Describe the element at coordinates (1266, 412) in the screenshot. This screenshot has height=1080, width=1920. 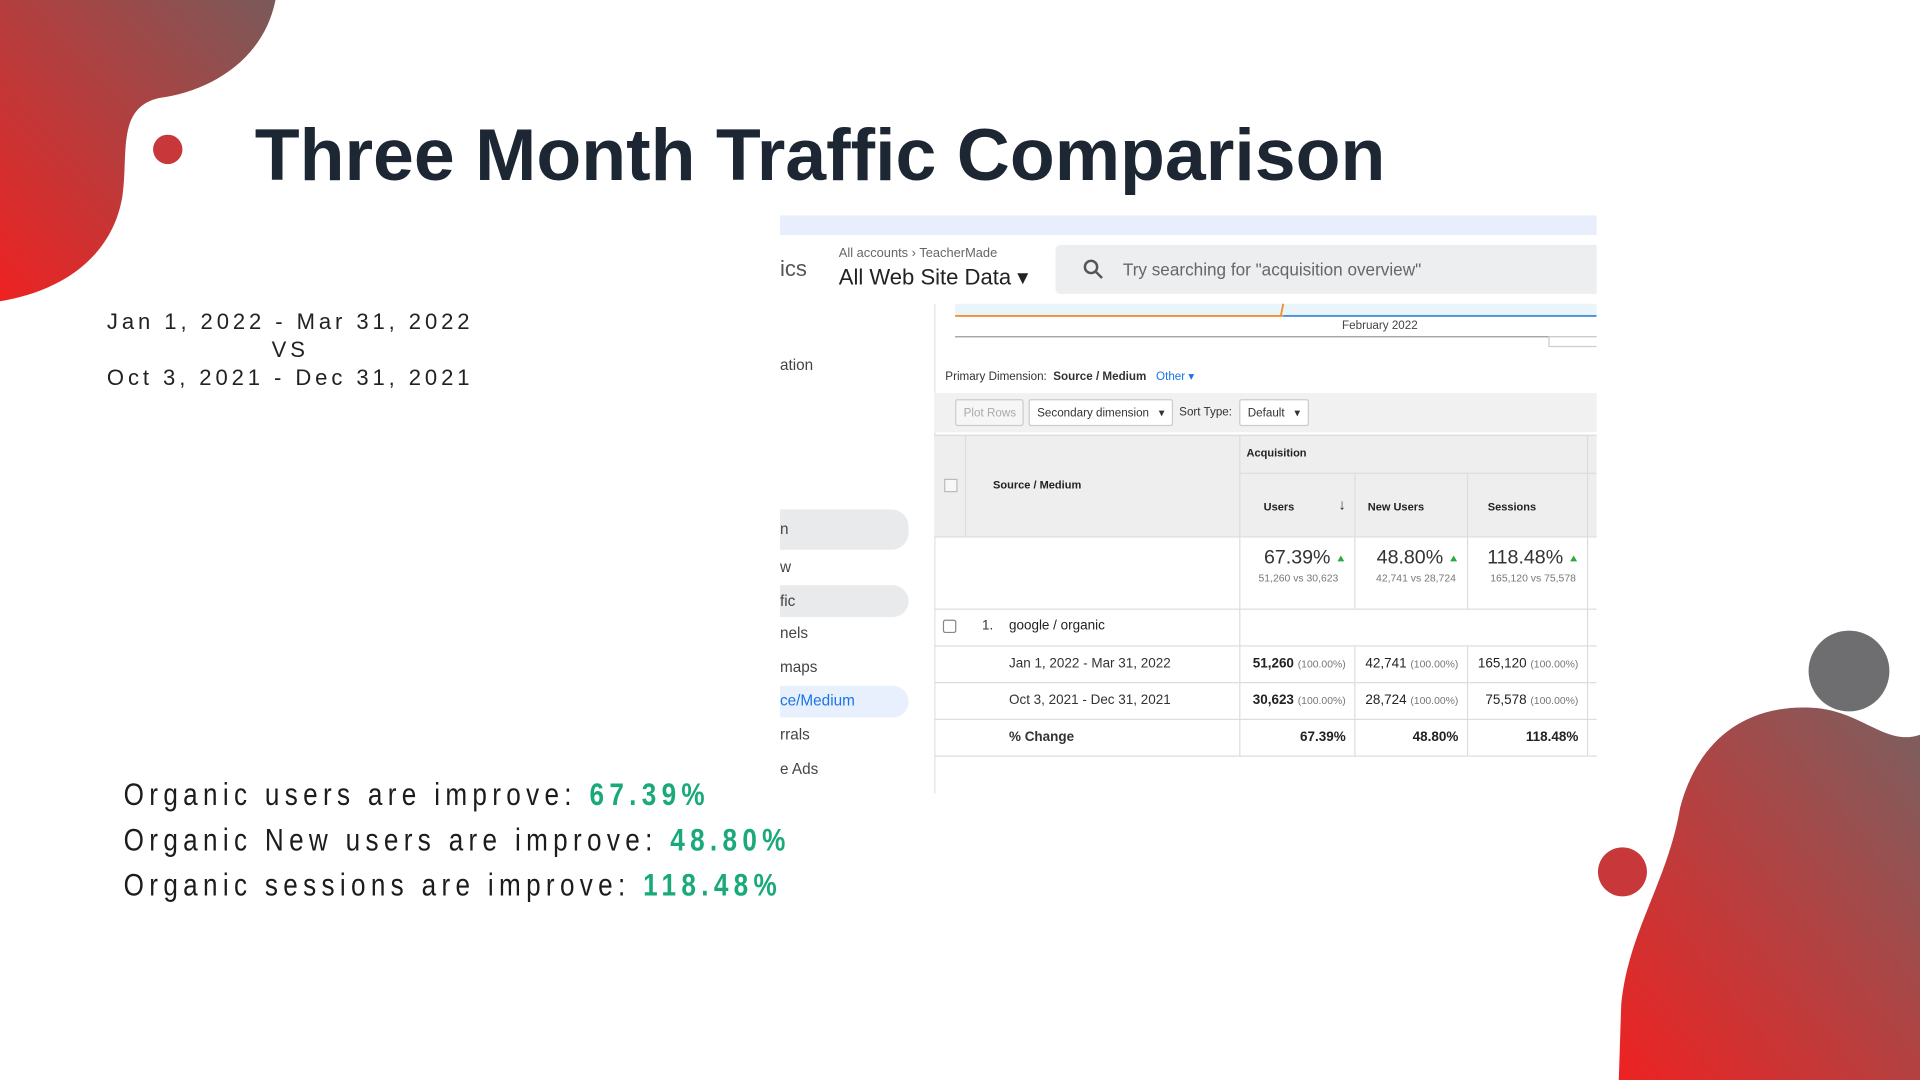
I see `sort-value: Default` at that location.